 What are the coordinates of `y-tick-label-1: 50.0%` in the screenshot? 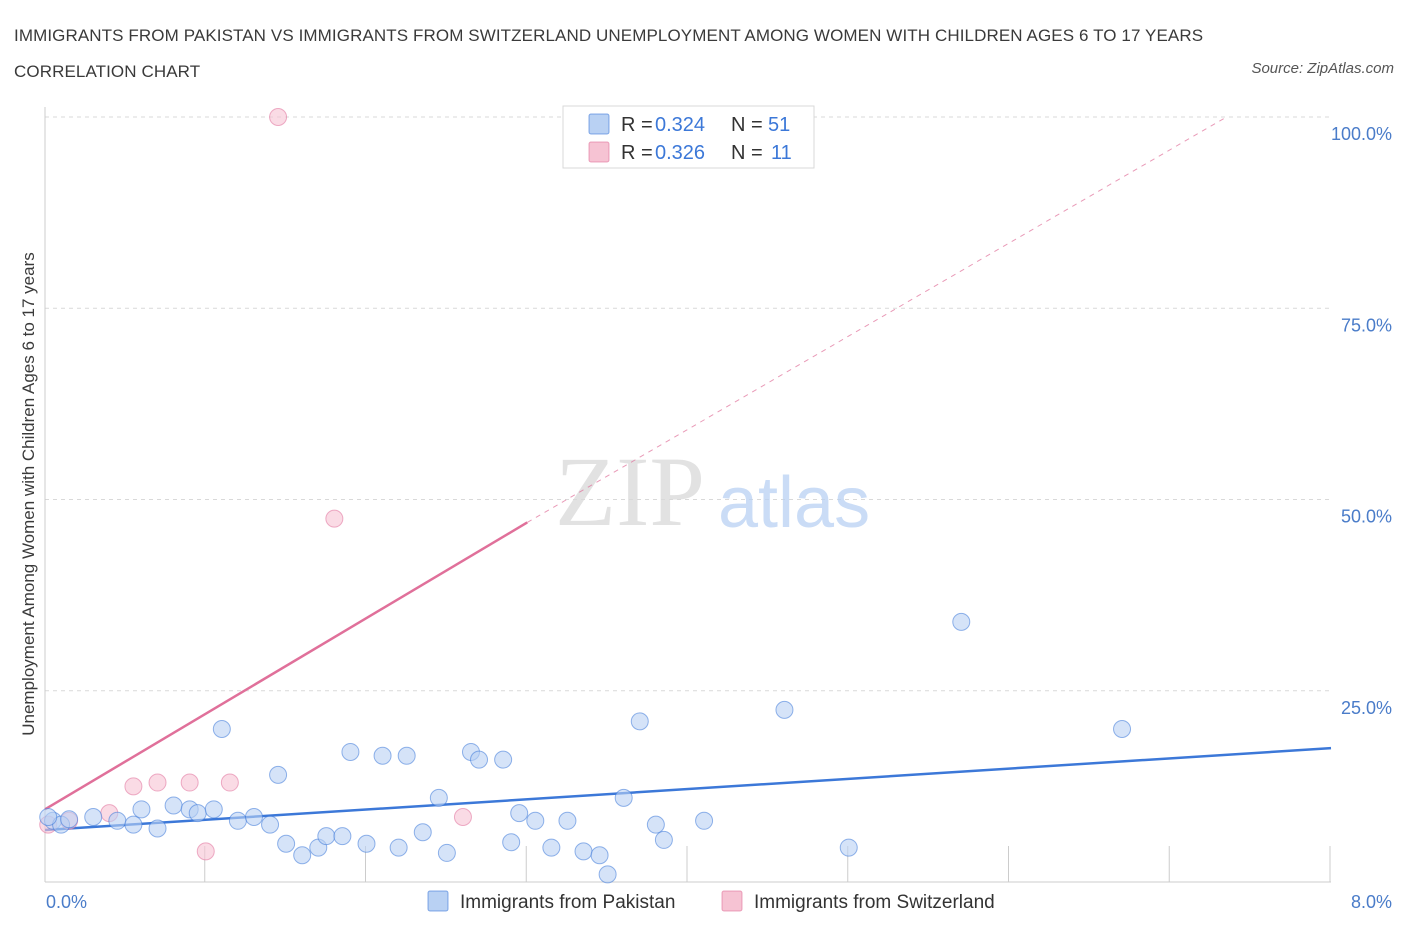 It's located at (1366, 517).